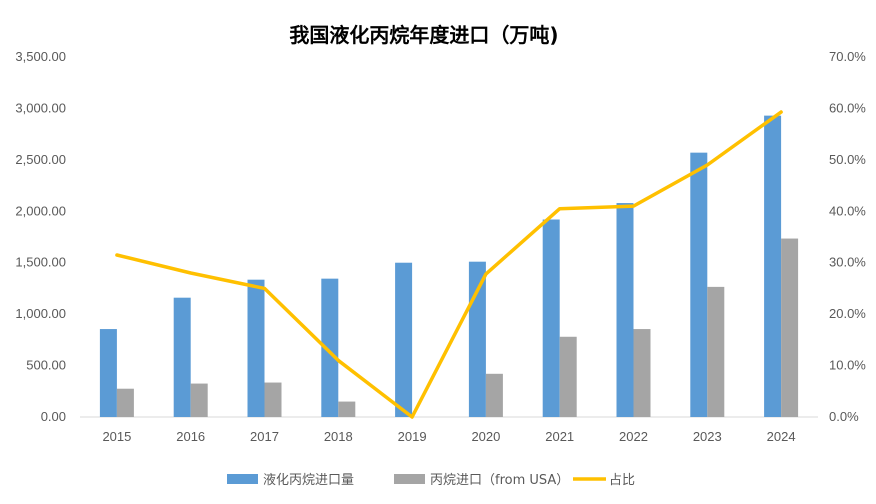 The height and width of the screenshot is (504, 876). What do you see at coordinates (485, 436) in the screenshot?
I see `x-tick-label: 2020` at bounding box center [485, 436].